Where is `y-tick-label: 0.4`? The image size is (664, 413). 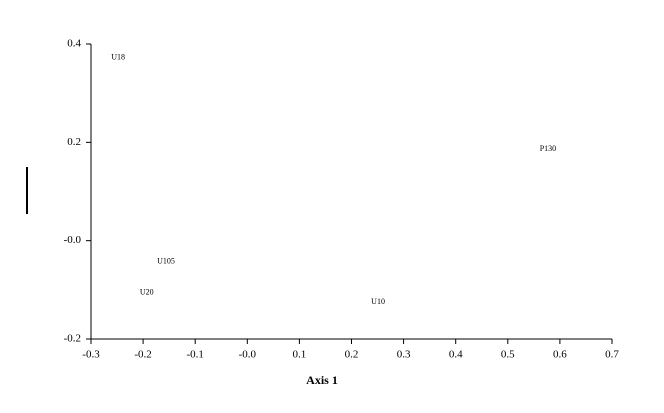 y-tick-label: 0.4 is located at coordinates (74, 44).